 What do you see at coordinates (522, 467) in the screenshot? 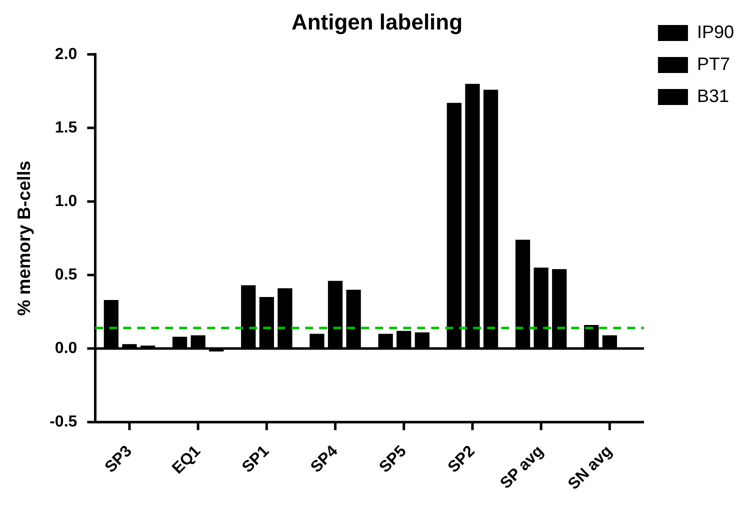
I see `x-tick-label: SP avg` at bounding box center [522, 467].